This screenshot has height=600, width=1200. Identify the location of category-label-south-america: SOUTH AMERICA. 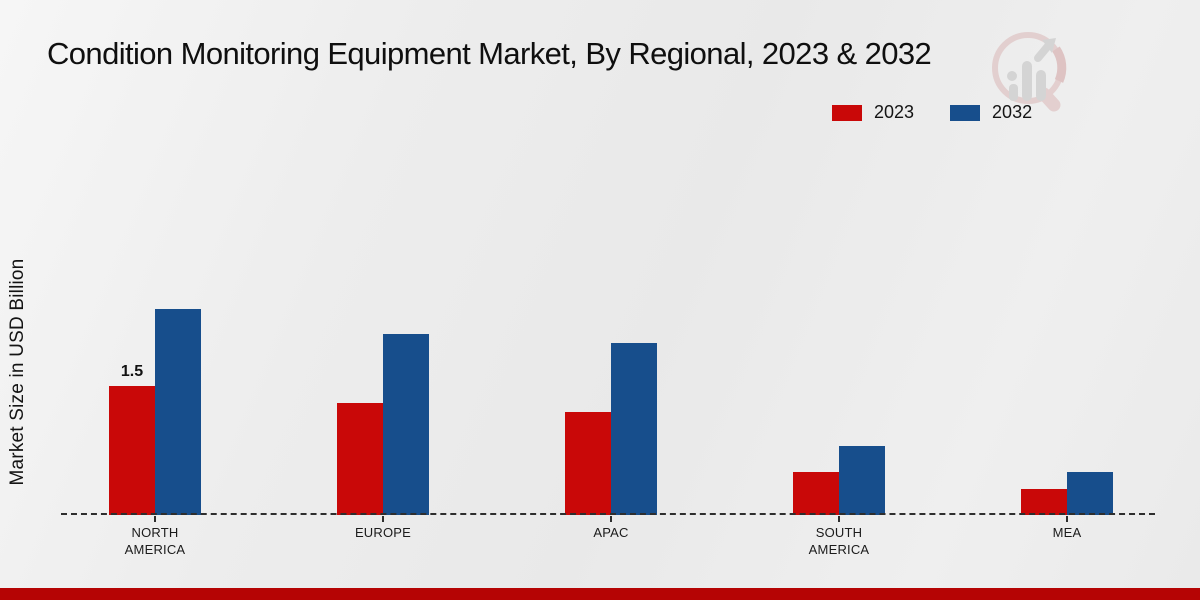
(839, 541).